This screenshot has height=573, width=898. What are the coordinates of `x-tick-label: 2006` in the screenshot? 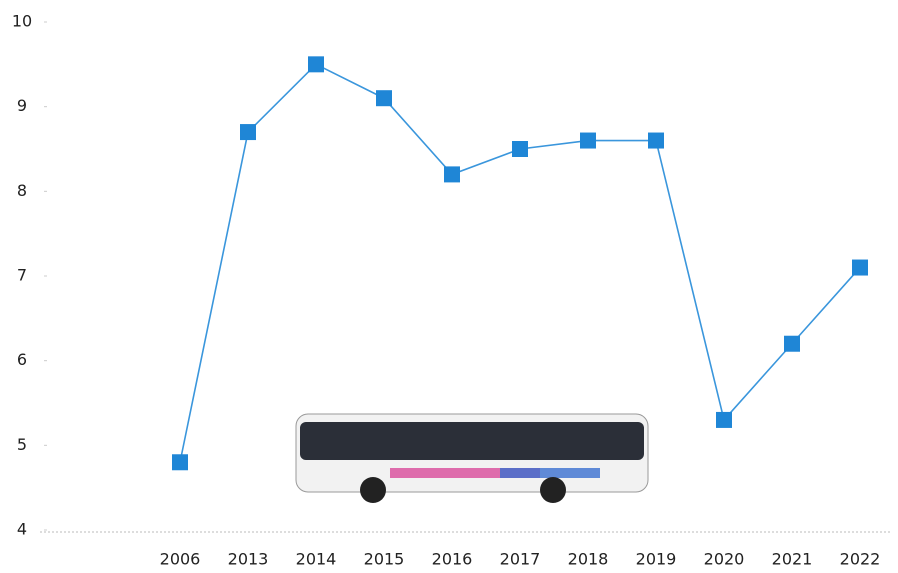 It's located at (180, 559).